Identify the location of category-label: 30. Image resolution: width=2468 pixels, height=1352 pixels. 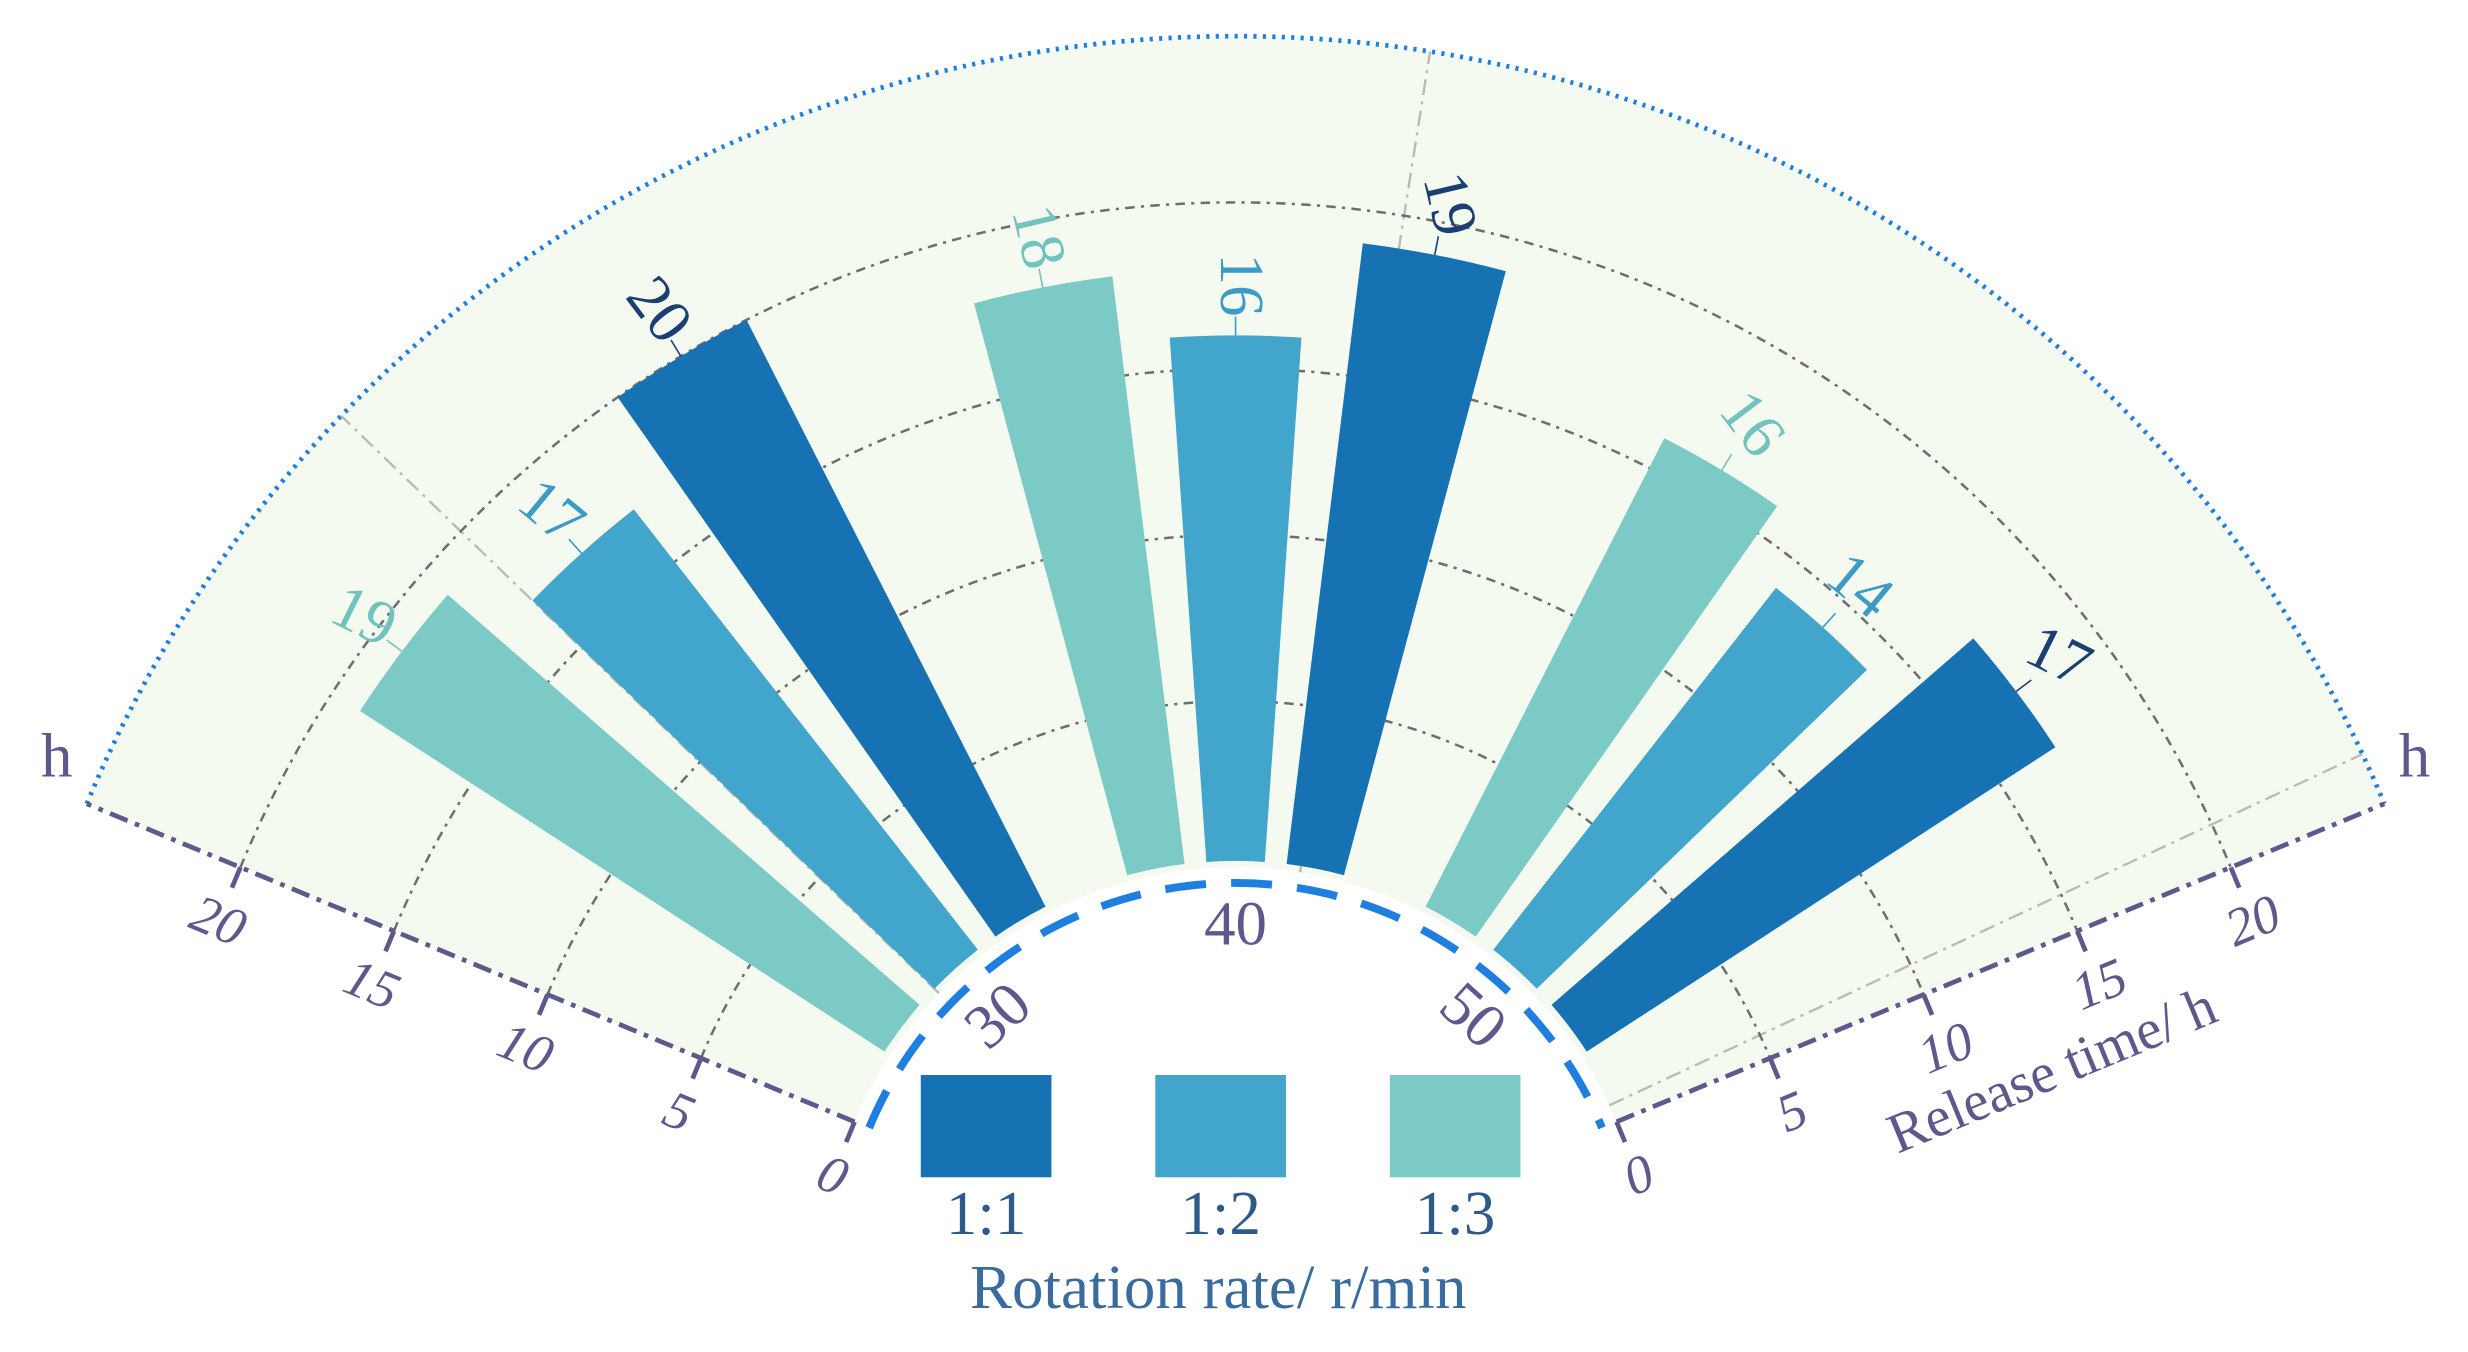
(998, 1015).